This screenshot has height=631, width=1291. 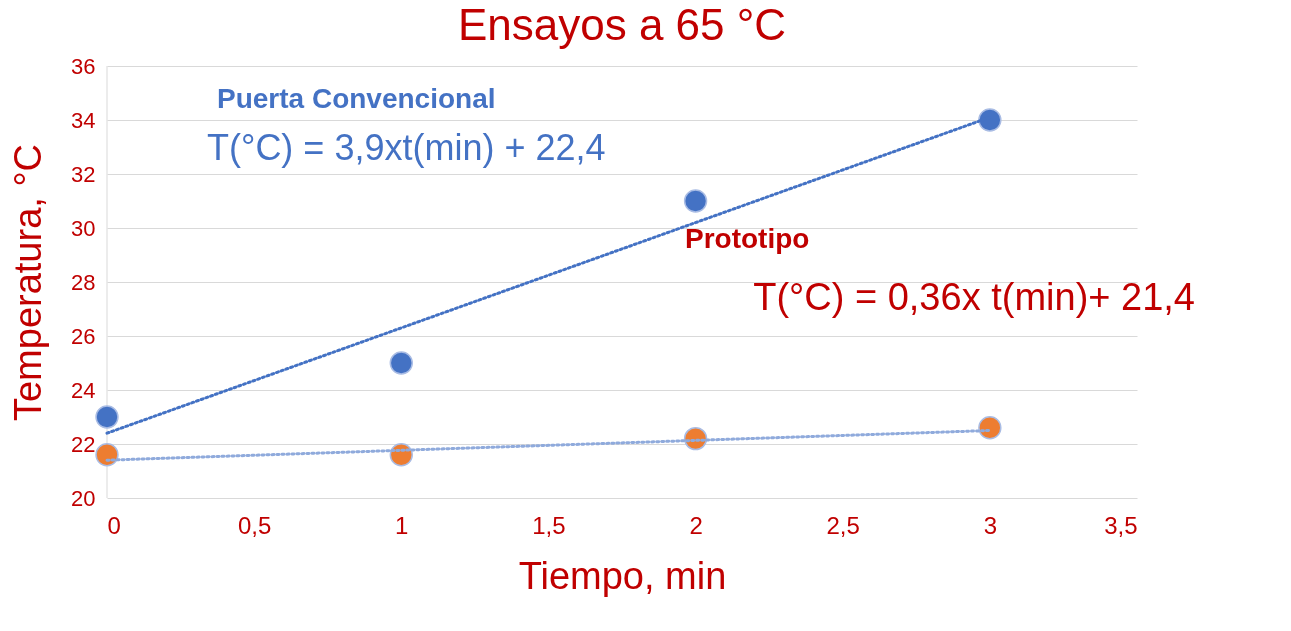 What do you see at coordinates (402, 525) in the screenshot?
I see `x-tick-label: 1` at bounding box center [402, 525].